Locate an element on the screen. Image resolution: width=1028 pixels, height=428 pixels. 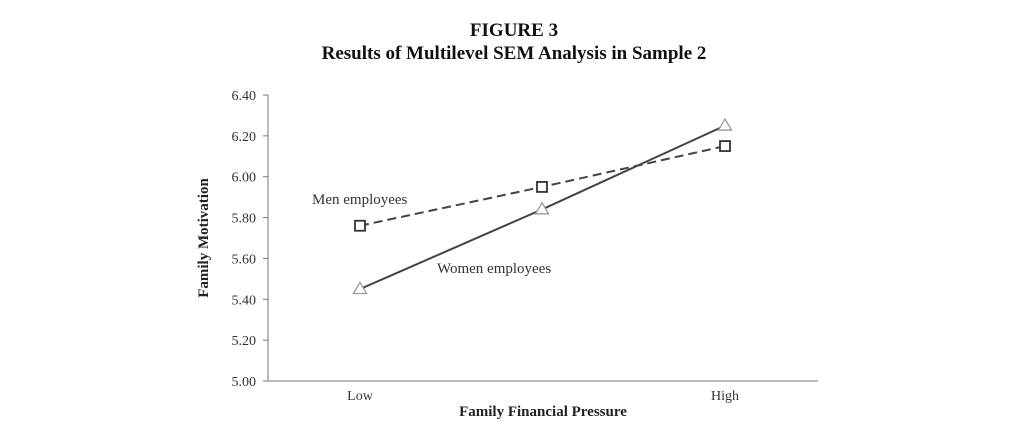
y-tick-label: 5.80 is located at coordinates (244, 219).